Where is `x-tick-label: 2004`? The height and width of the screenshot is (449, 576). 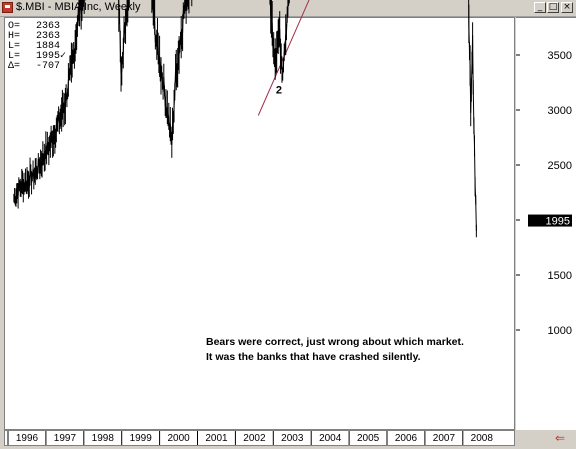 x-tick-label: 2004 is located at coordinates (330, 438).